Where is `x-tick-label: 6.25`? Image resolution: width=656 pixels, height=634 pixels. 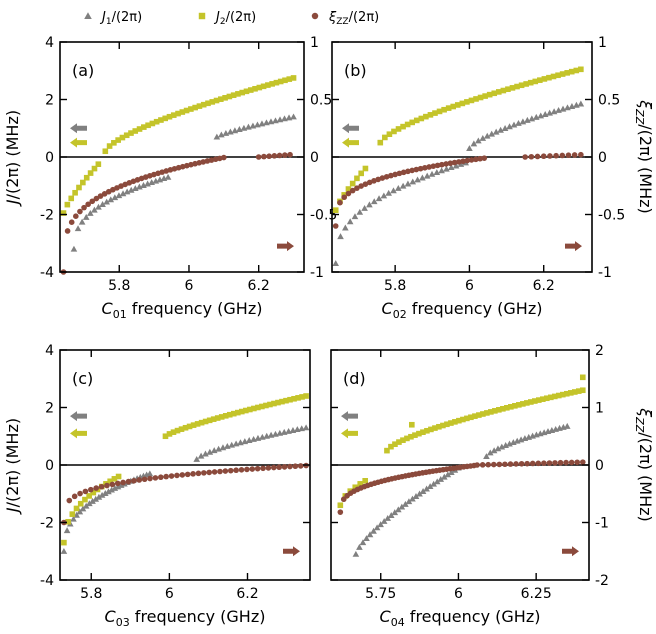
x-tick-label: 6.25 is located at coordinates (536, 594).